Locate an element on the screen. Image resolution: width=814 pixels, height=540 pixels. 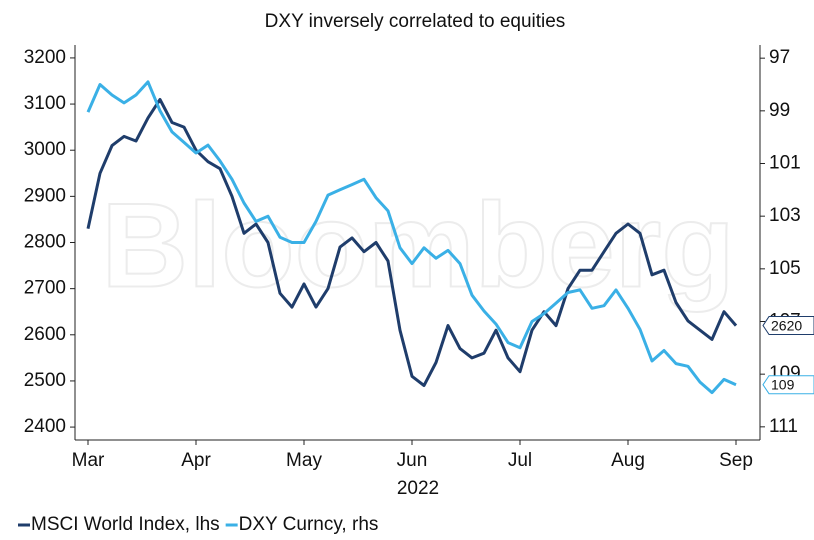
x-tick-label: Aug is located at coordinates (628, 460).